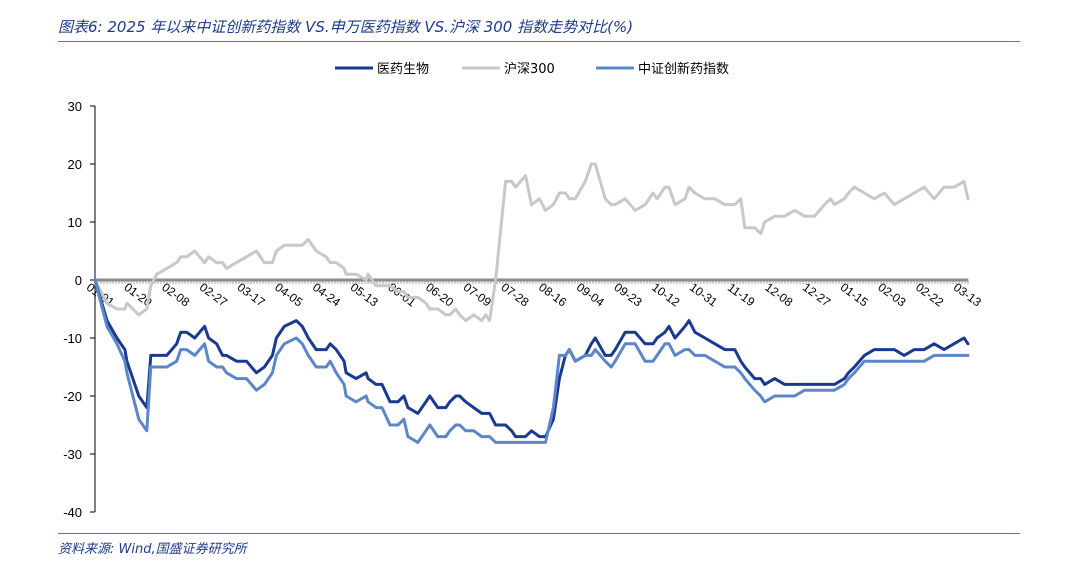 The image size is (1080, 567). What do you see at coordinates (152, 549) in the screenshot?
I see `source-note: 资料来源: Wind,国盛证券研究所` at bounding box center [152, 549].